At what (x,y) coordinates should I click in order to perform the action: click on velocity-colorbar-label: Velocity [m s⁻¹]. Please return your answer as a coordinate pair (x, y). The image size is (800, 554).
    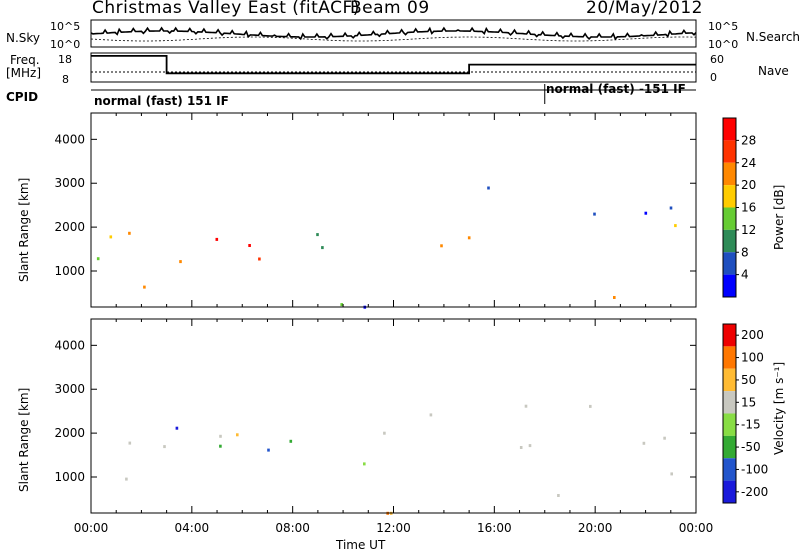
    Looking at the image, I should click on (779, 408).